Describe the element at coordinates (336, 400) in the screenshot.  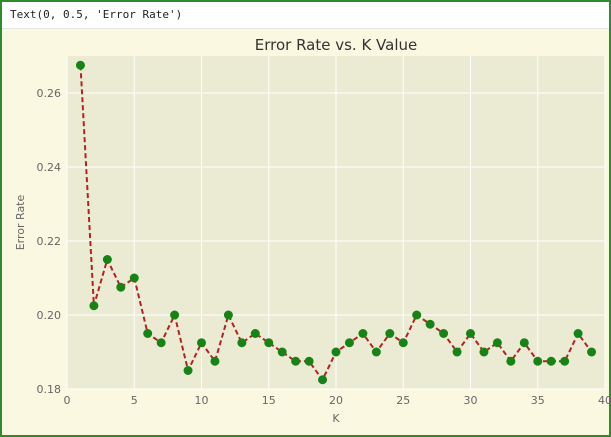
I see `x-tick-label: 20` at that location.